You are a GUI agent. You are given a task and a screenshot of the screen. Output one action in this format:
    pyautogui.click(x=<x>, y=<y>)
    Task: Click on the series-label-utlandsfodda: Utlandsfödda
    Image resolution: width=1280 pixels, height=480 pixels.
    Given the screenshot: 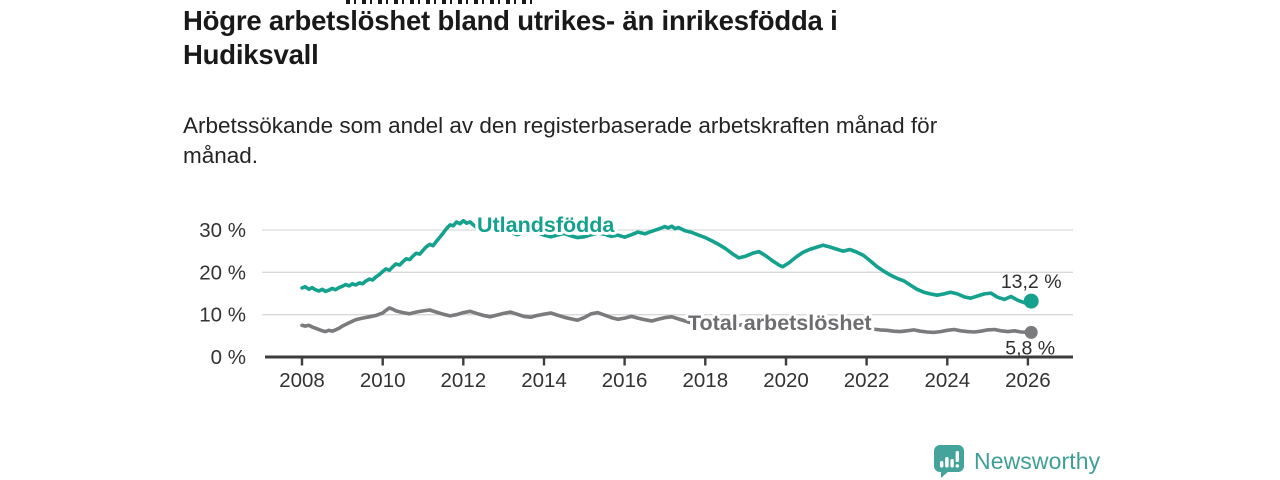 What is the action you would take?
    pyautogui.click(x=546, y=225)
    